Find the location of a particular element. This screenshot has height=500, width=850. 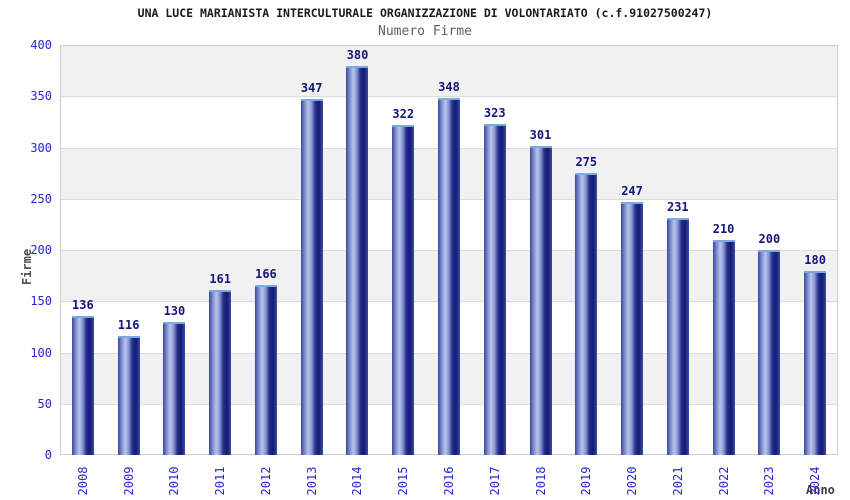

bar-value-label: 130 is located at coordinates (174, 310).